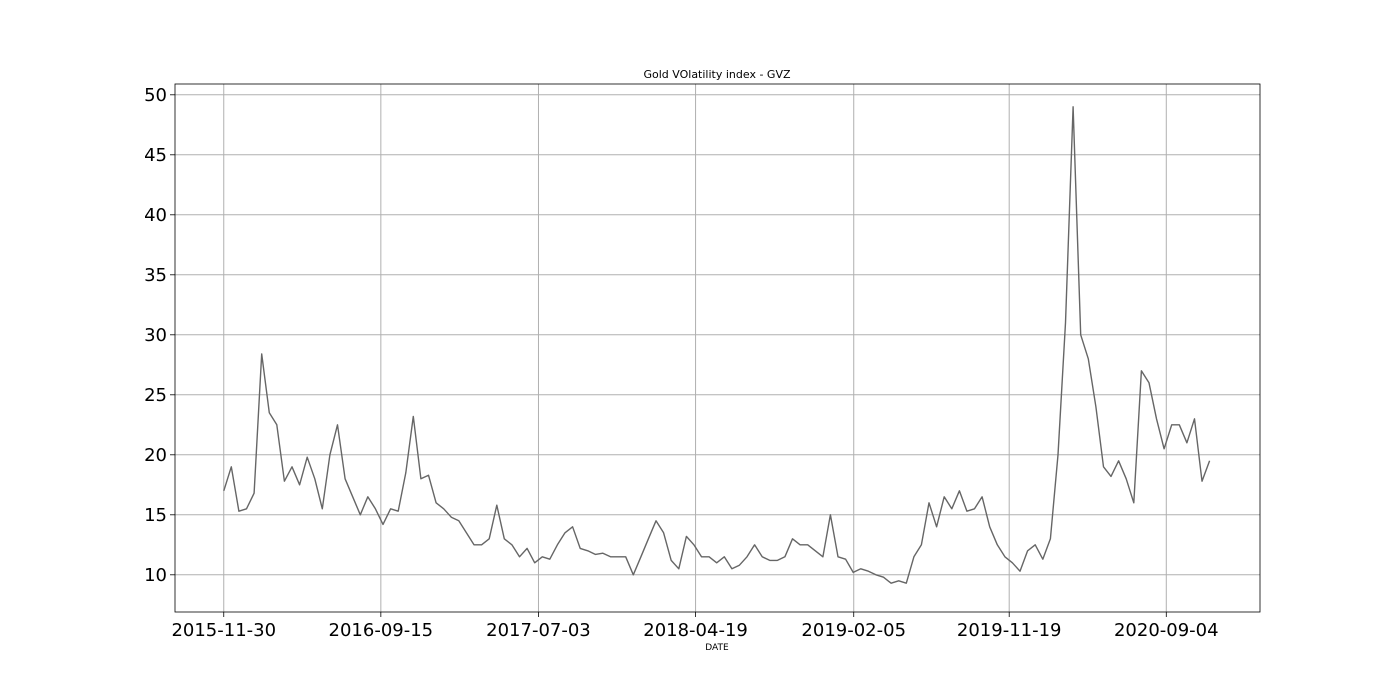 The image size is (1400, 700). What do you see at coordinates (716, 74) in the screenshot?
I see `chart-title: Gold VOlatility index - GVZ` at bounding box center [716, 74].